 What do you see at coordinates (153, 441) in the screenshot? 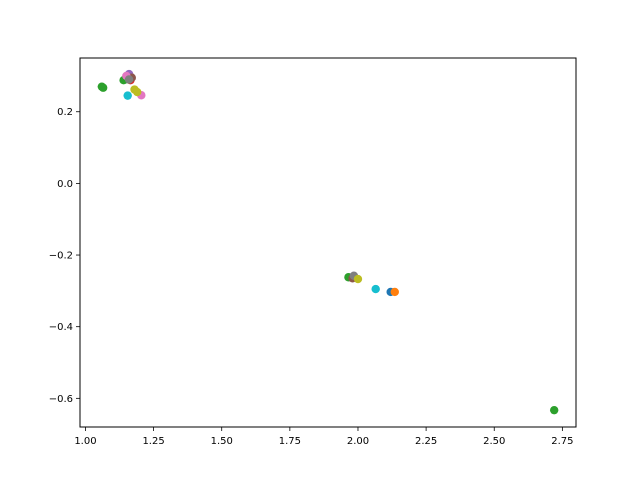
I see `x-tick-label: 1.25` at bounding box center [153, 441].